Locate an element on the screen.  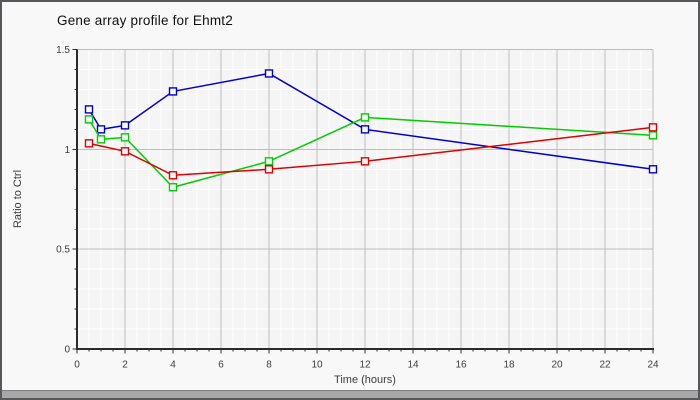
x-tick-label: 22 is located at coordinates (605, 365).